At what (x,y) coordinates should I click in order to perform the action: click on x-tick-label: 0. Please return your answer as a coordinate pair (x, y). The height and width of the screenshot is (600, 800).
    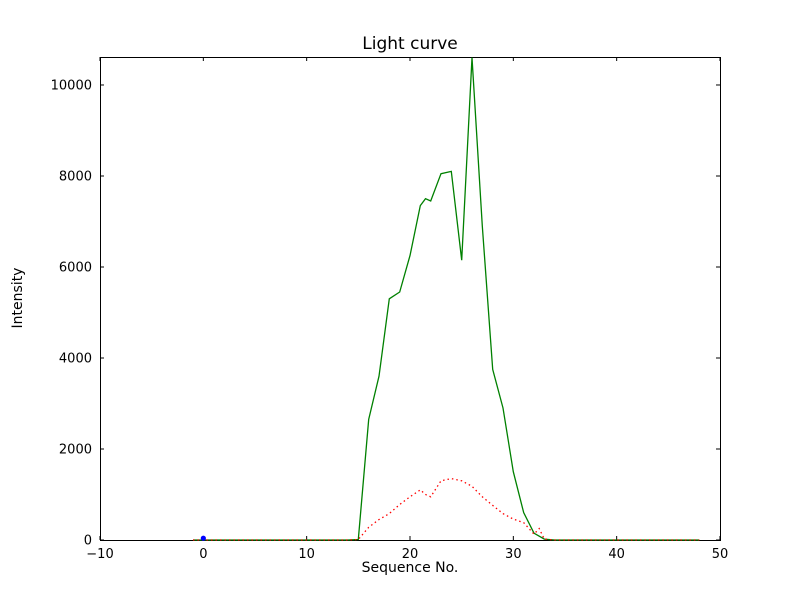
    Looking at the image, I should click on (203, 554).